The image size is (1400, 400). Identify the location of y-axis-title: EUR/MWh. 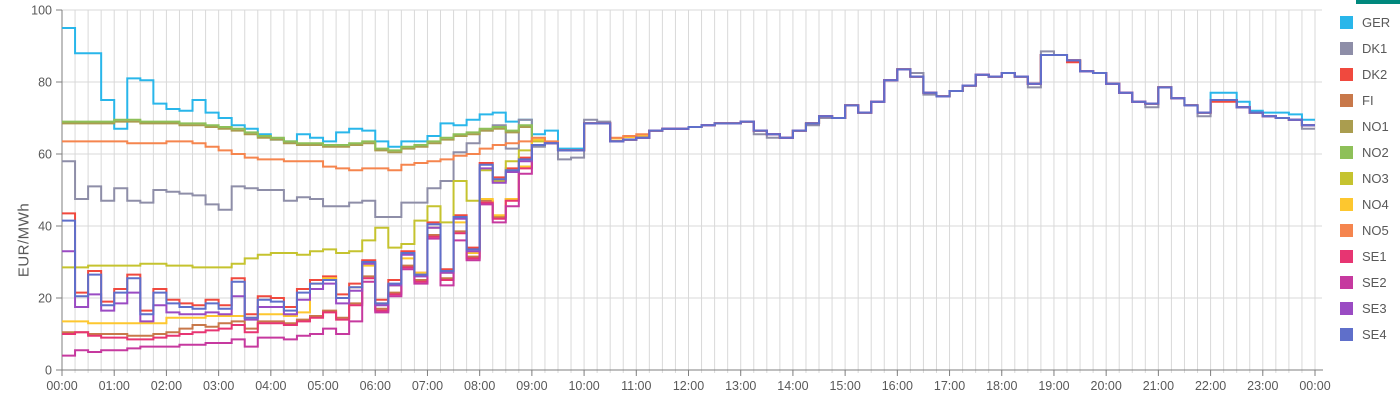
(24, 240).